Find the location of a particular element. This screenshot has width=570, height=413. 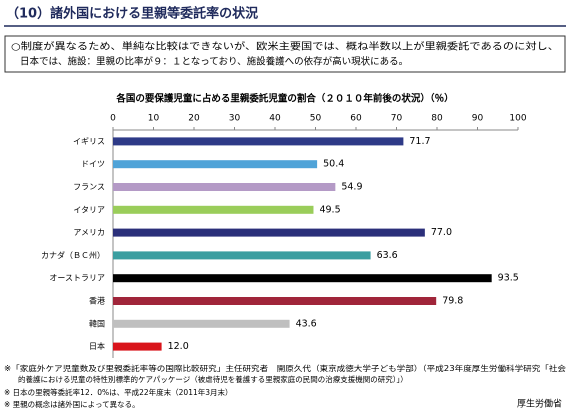

x-tick-label: 30 is located at coordinates (235, 119).